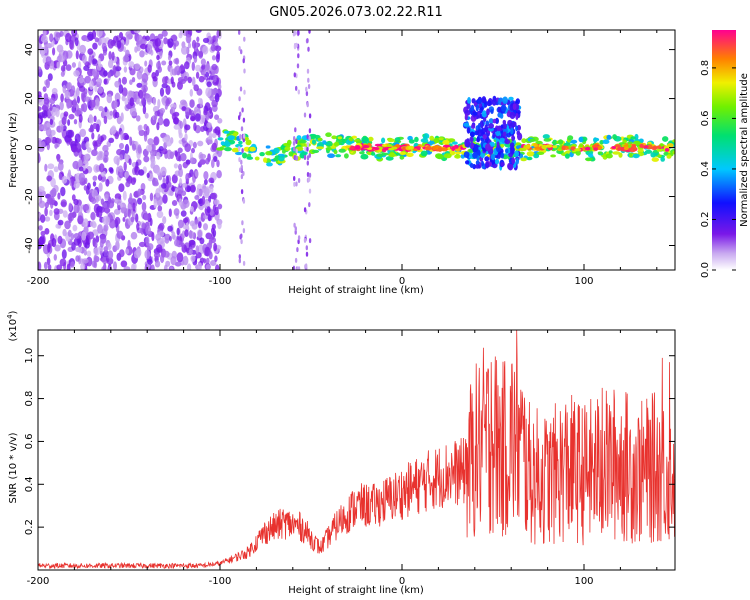 Image resolution: width=750 pixels, height=600 pixels. Describe the element at coordinates (275, 150) in the screenshot. I see `heatmap-streaks` at that location.